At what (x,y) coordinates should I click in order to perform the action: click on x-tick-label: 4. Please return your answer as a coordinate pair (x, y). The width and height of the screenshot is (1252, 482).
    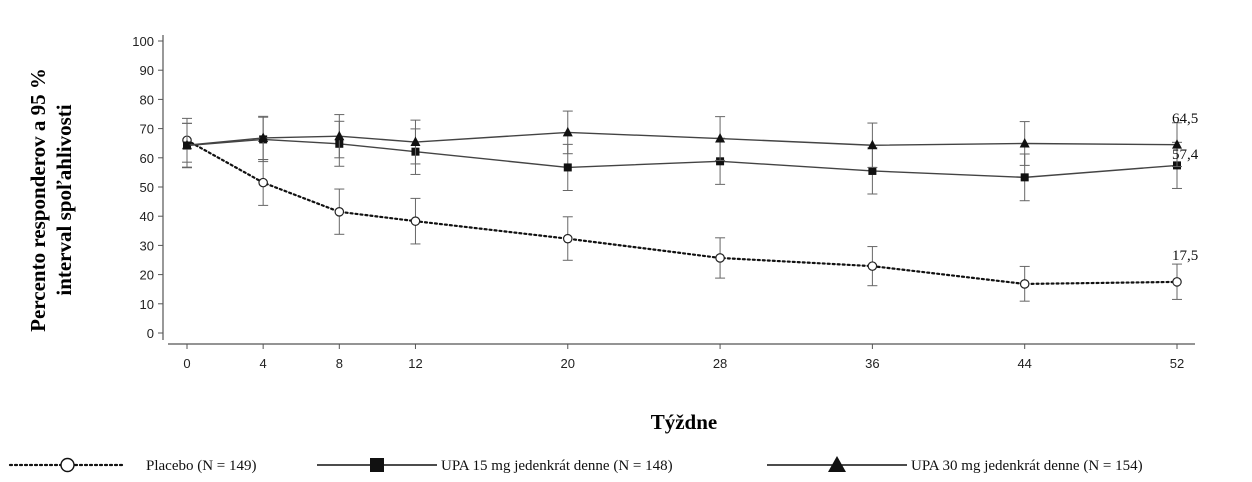
    Looking at the image, I should click on (263, 363).